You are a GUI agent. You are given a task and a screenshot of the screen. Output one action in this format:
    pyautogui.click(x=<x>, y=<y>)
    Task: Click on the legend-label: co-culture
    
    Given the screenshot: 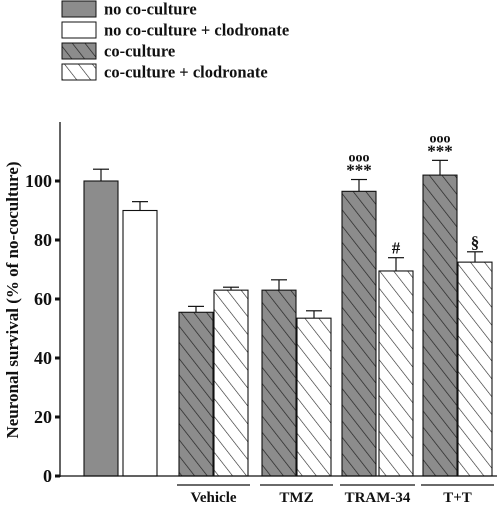 What is the action you would take?
    pyautogui.click(x=139, y=51)
    